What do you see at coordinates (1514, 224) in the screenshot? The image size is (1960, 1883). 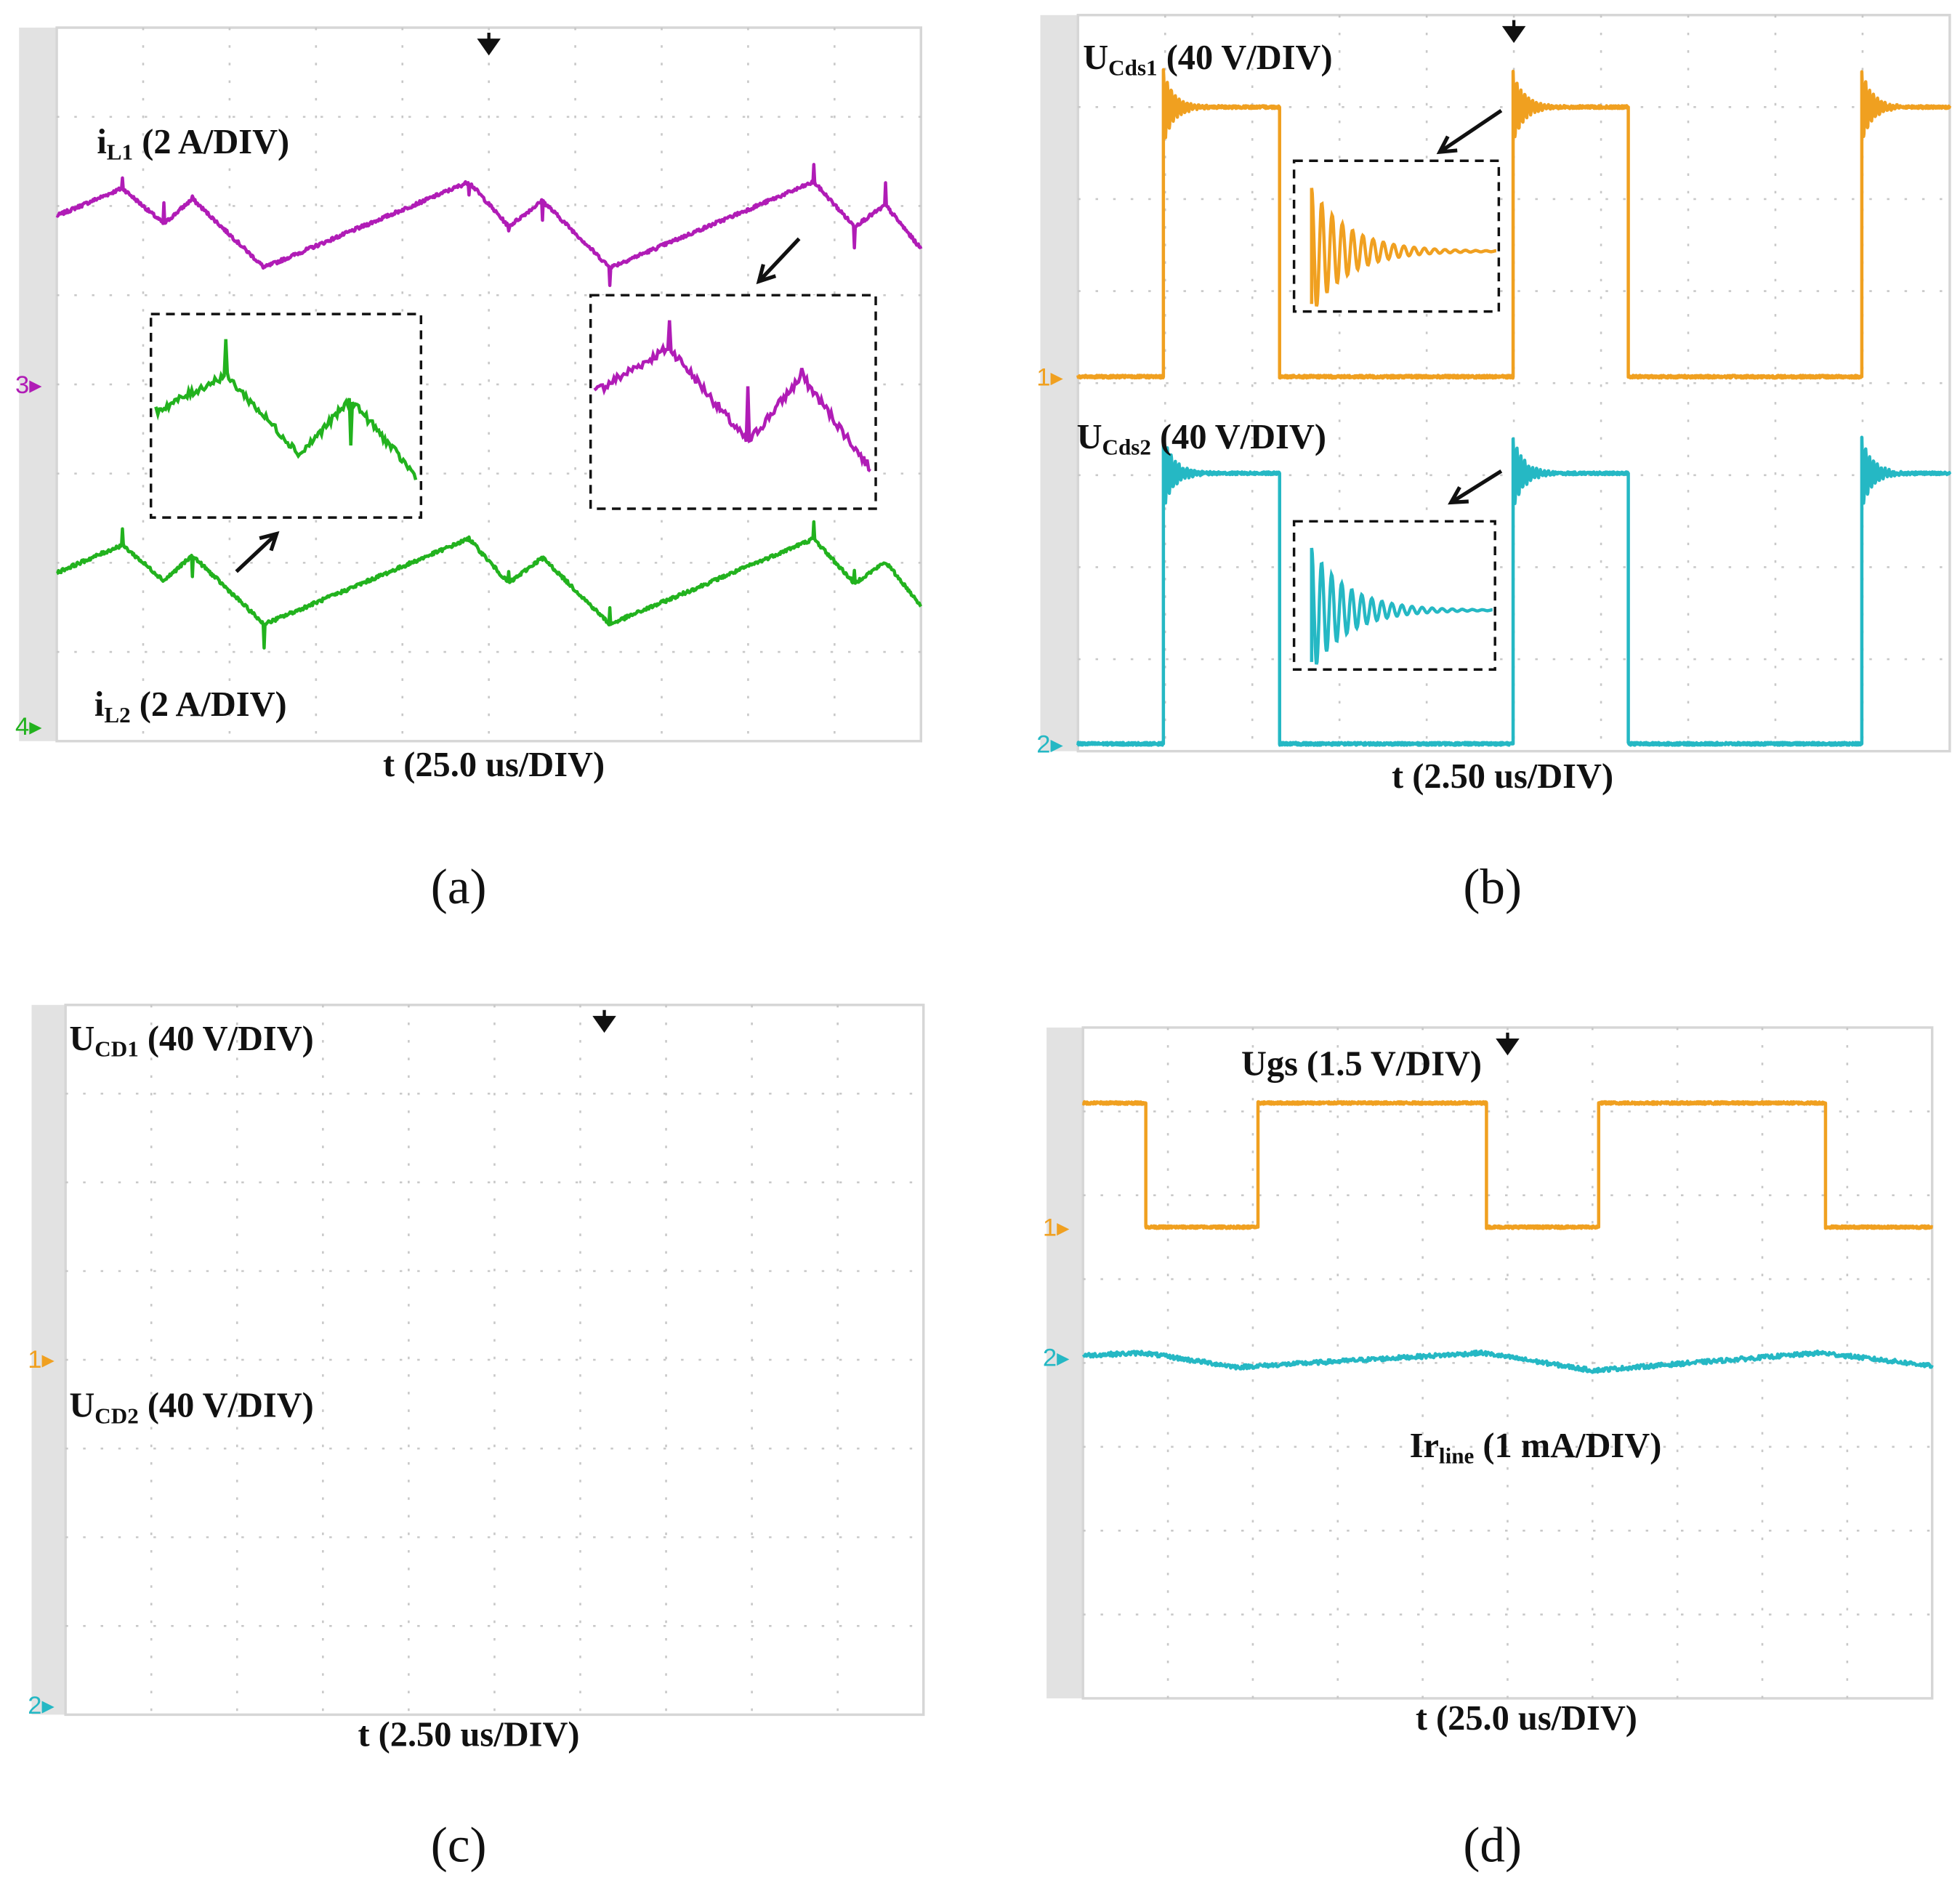 I see `trace-UCds1` at bounding box center [1514, 224].